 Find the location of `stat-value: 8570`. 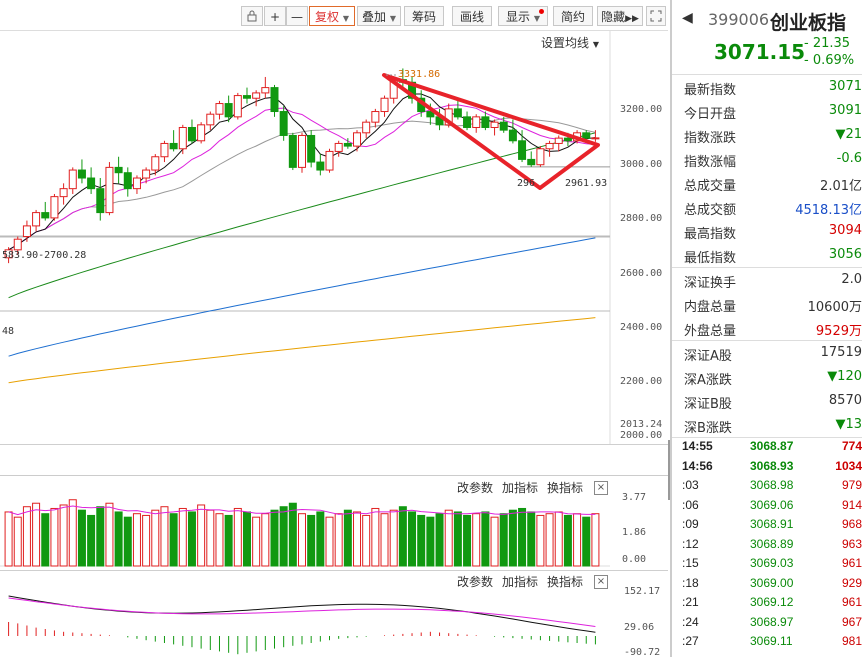

stat-value: 8570 is located at coordinates (845, 400).